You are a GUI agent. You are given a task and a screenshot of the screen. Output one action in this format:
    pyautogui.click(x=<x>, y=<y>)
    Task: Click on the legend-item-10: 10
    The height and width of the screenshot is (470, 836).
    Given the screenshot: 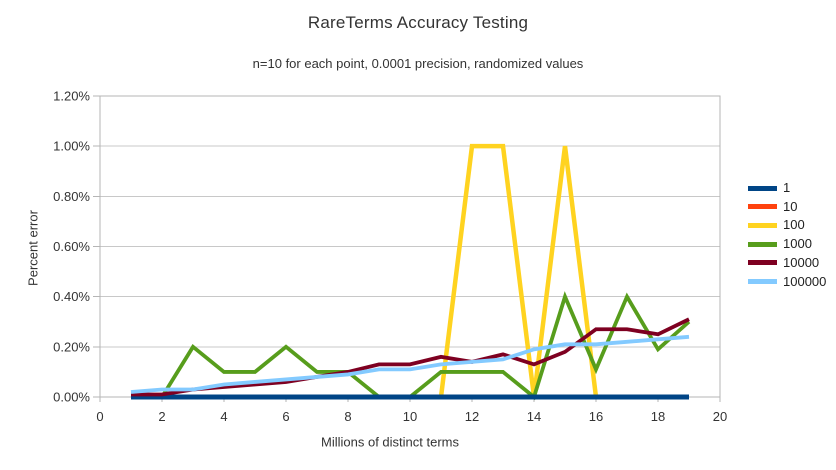 What is the action you would take?
    pyautogui.click(x=772, y=207)
    